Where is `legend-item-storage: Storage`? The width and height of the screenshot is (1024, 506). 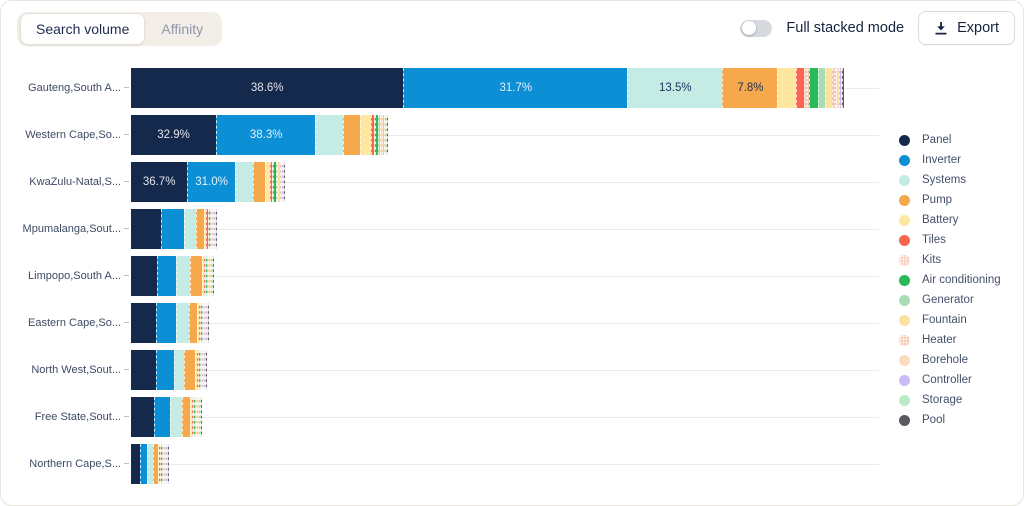
legend-item-storage: Storage is located at coordinates (950, 400).